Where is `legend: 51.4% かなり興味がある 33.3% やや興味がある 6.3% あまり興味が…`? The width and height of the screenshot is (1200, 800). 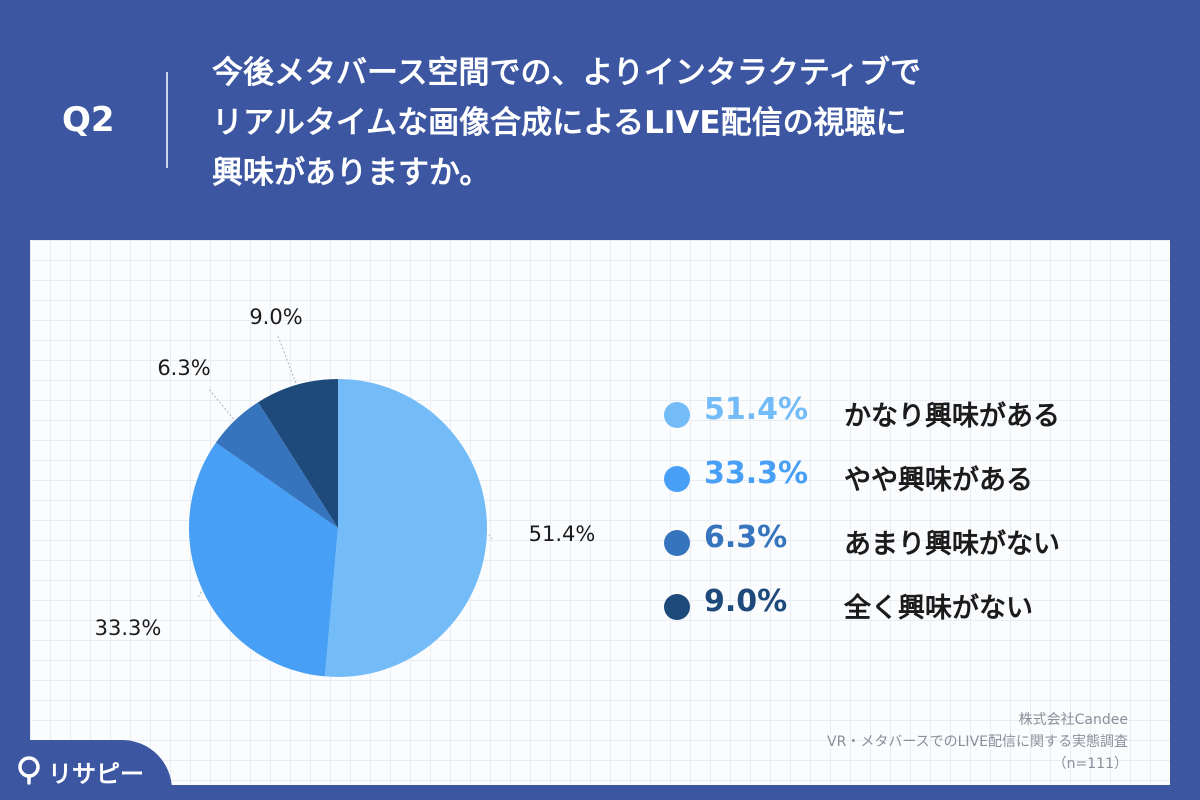
legend: 51.4% かなり興味がある 33.3% やや興味がある 6.3% あまり興味が… is located at coordinates (894, 518).